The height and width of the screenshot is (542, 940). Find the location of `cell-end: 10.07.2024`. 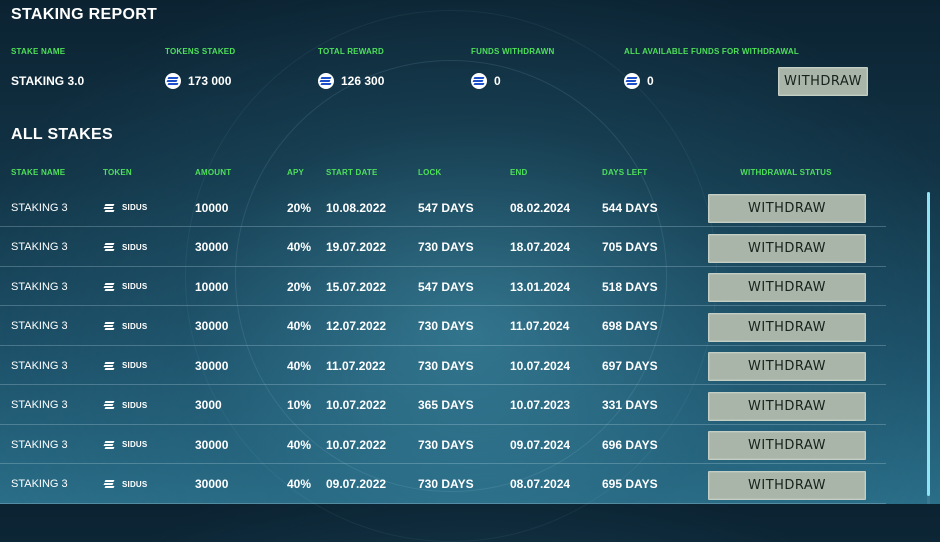

cell-end: 10.07.2024 is located at coordinates (540, 365).